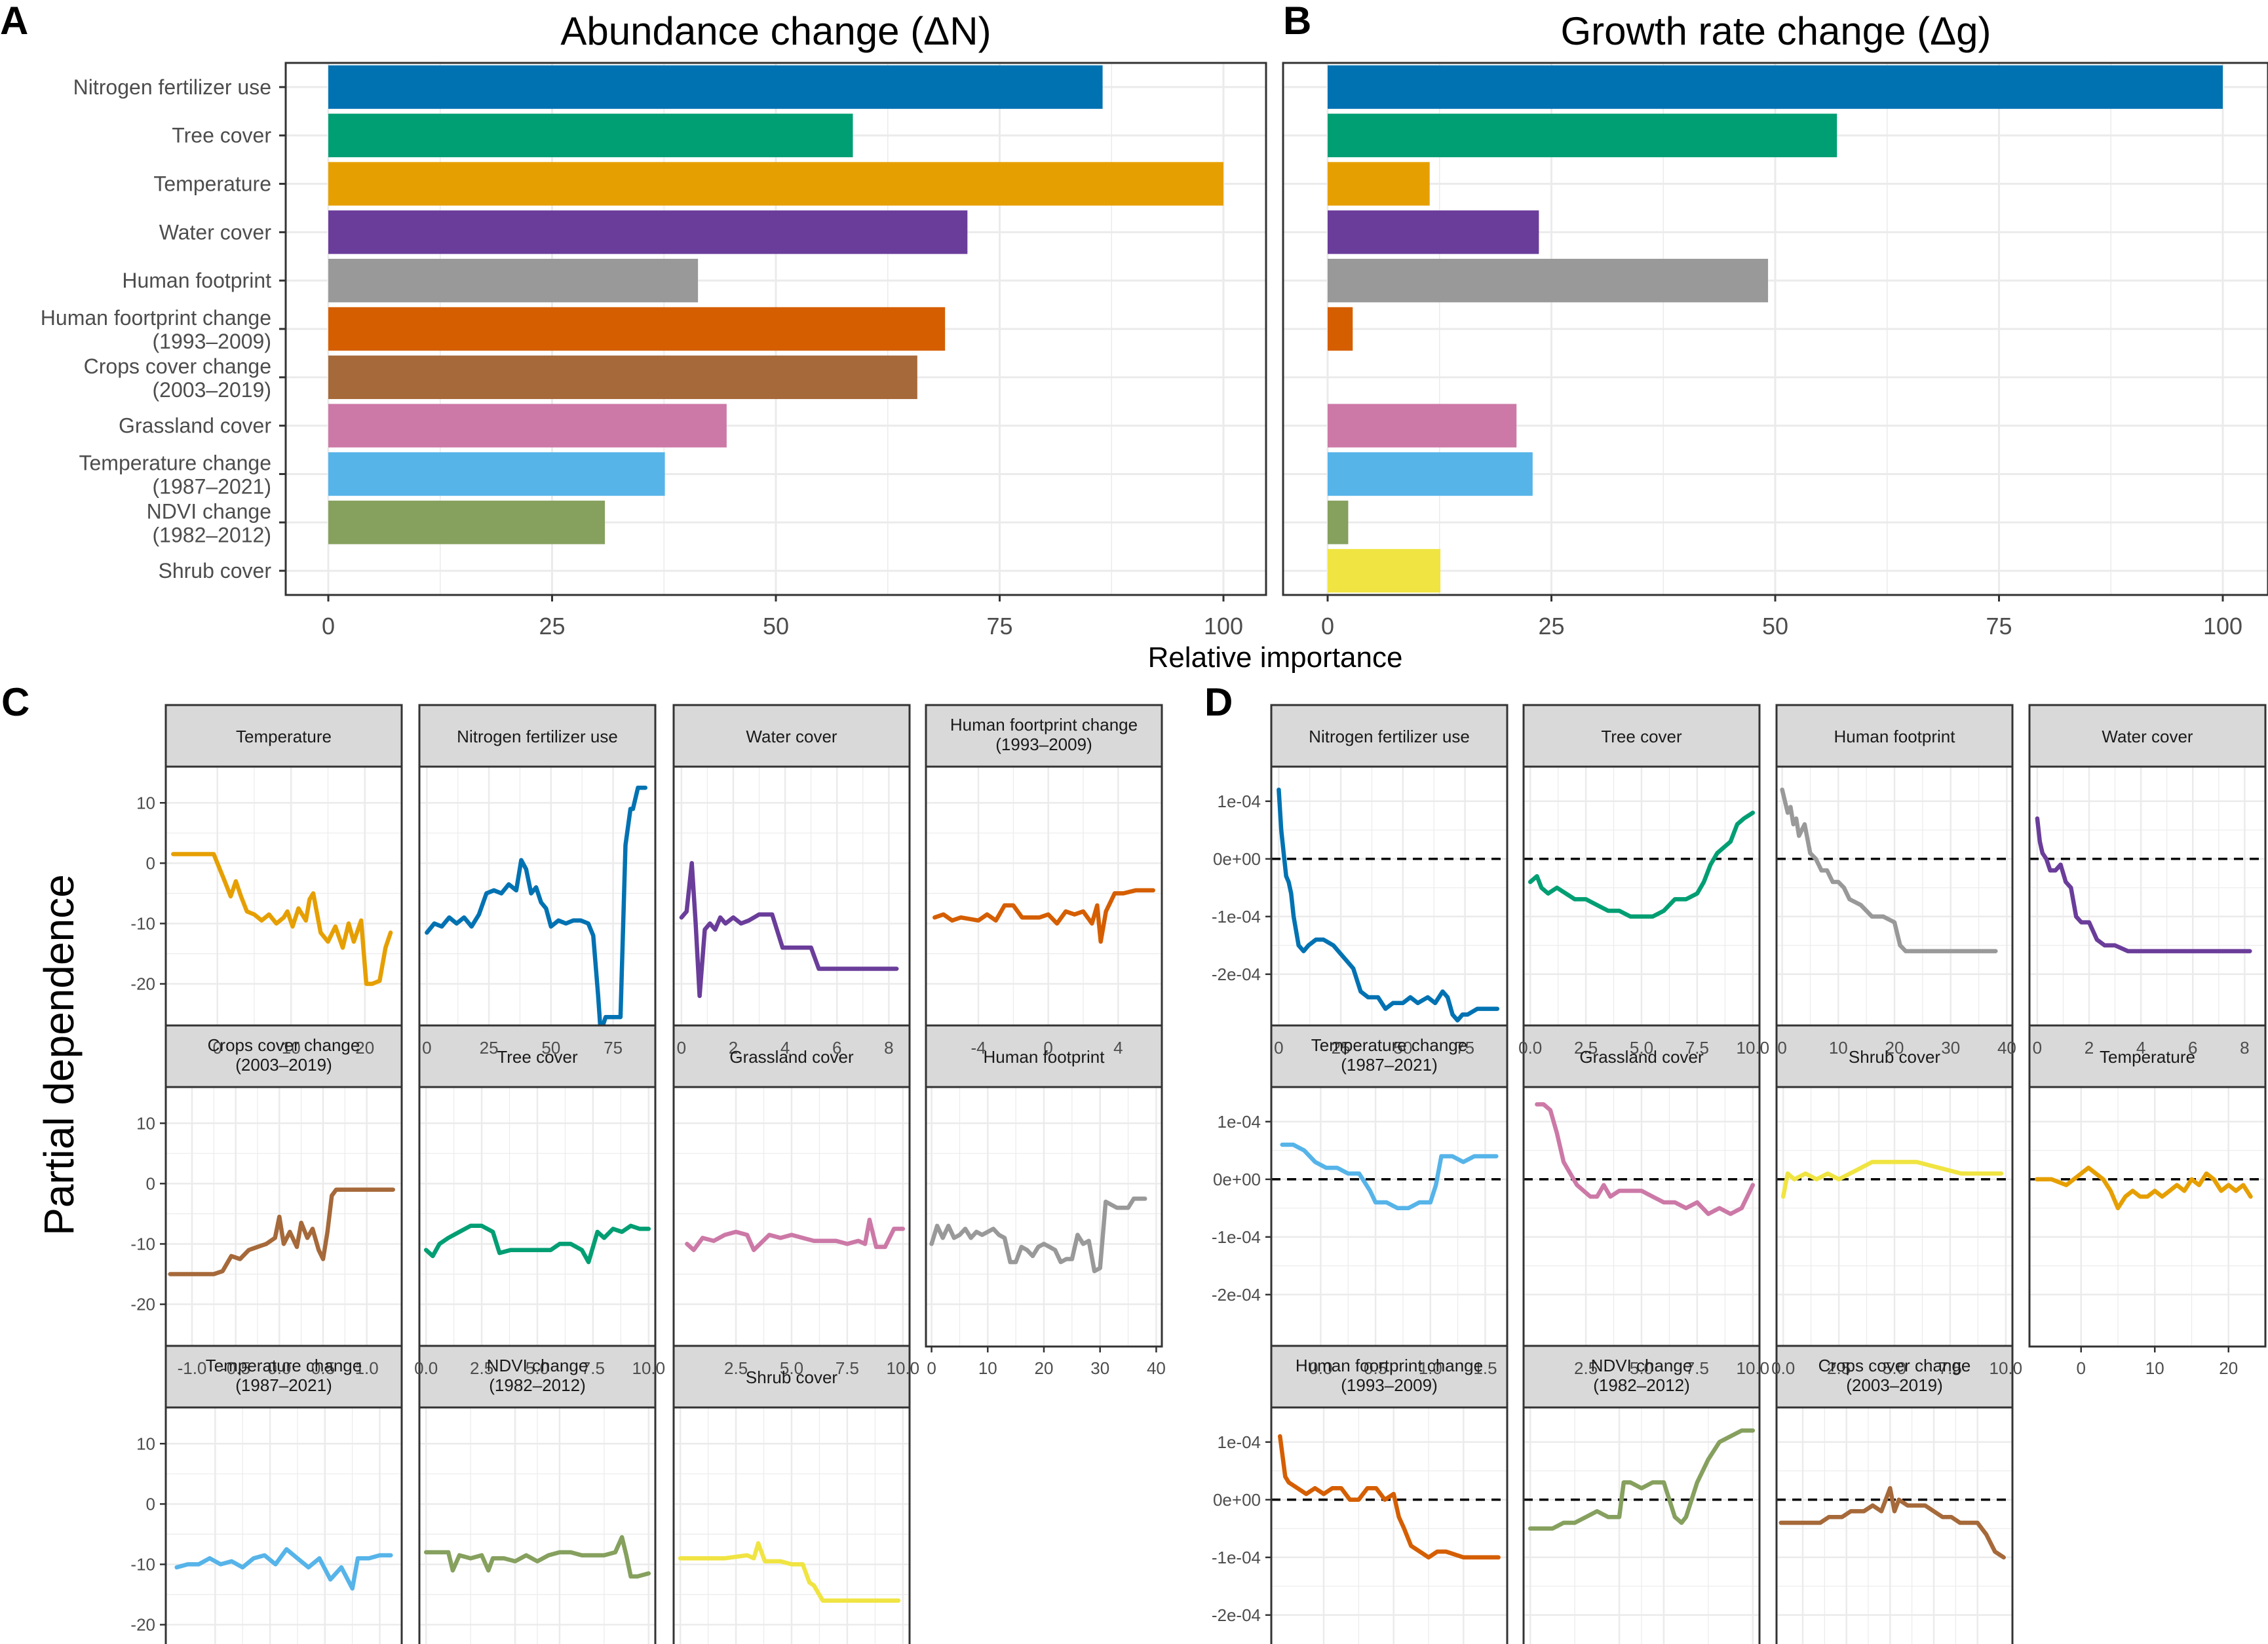 This screenshot has width=2268, height=1644. Describe the element at coordinates (59, 1055) in the screenshot. I see `pd-y-axis-label: Partial dependence` at that location.